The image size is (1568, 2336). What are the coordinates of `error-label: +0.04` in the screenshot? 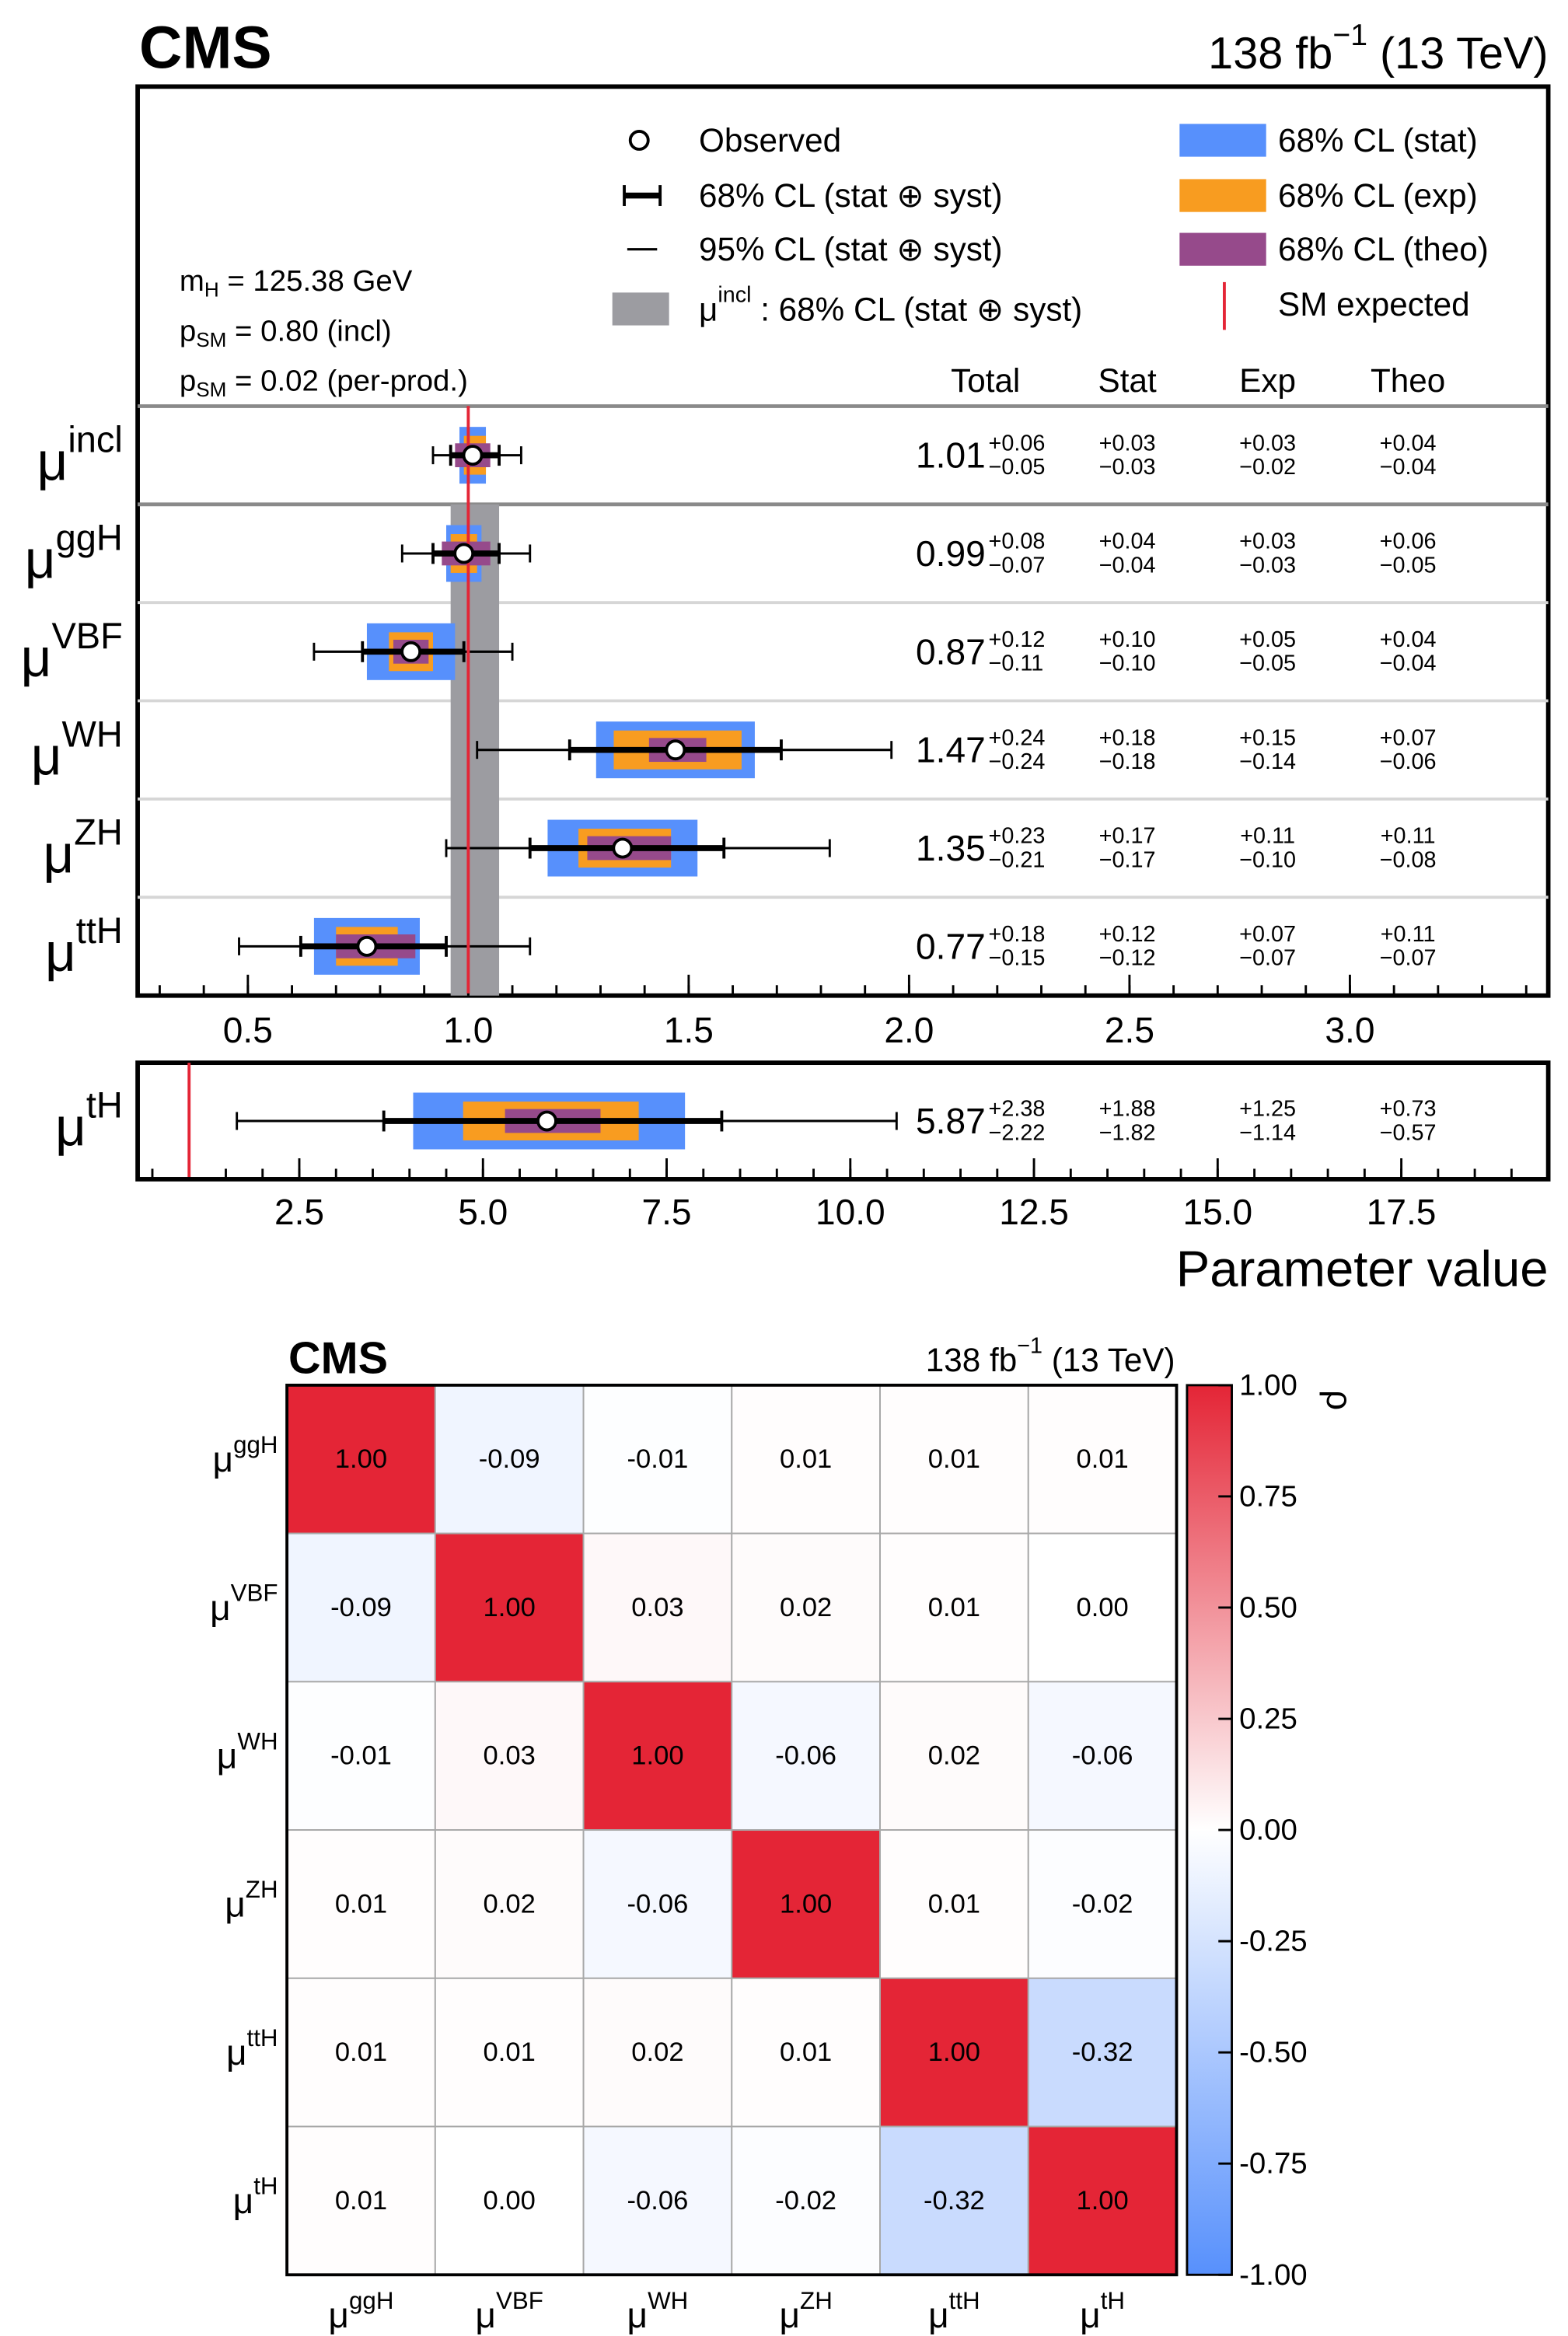 It's located at (1408, 639).